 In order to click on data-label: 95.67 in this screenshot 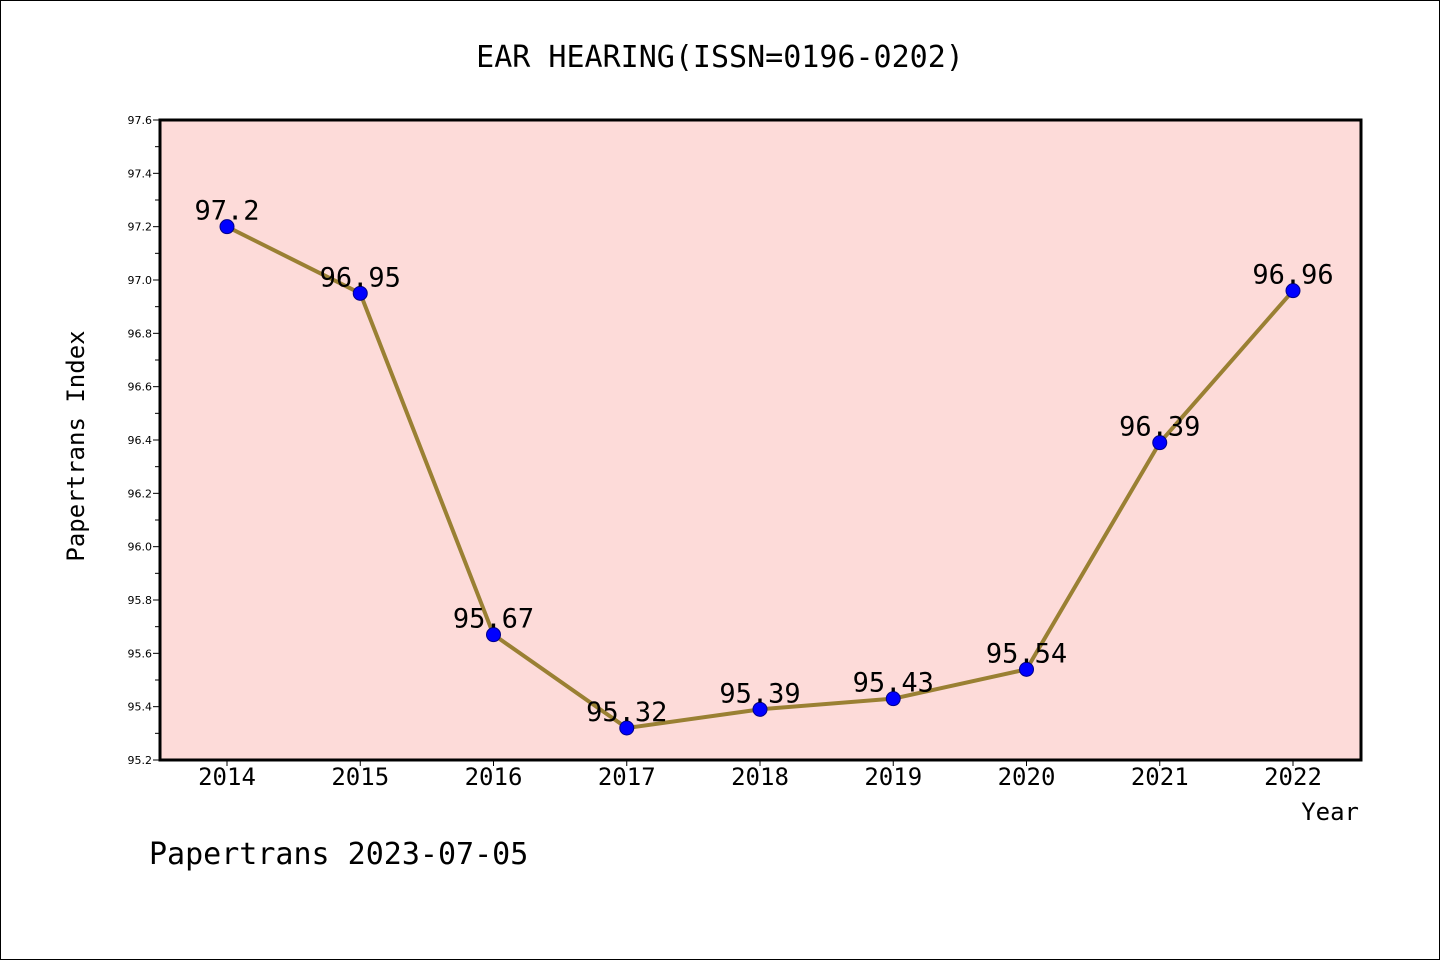, I will do `click(493, 619)`.